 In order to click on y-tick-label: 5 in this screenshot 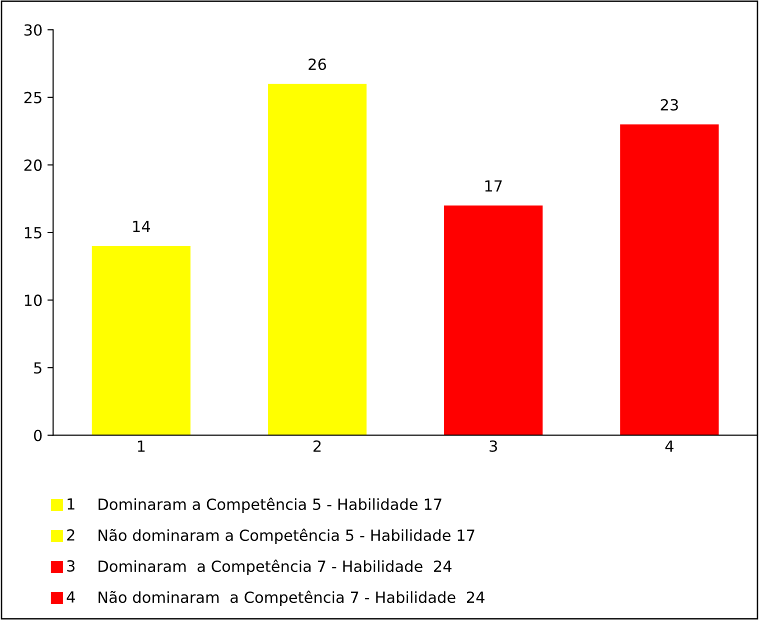, I will do `click(38, 368)`.